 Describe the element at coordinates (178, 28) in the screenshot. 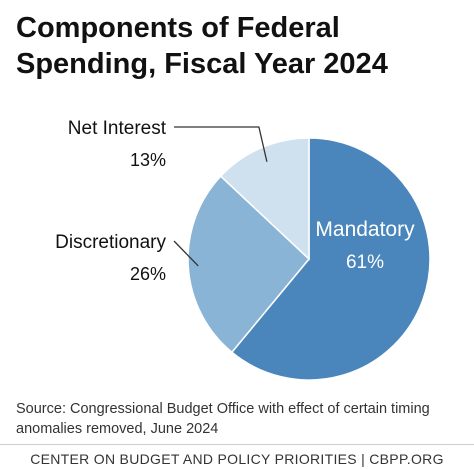

I see `chart-title-line-1: Components of Federal` at that location.